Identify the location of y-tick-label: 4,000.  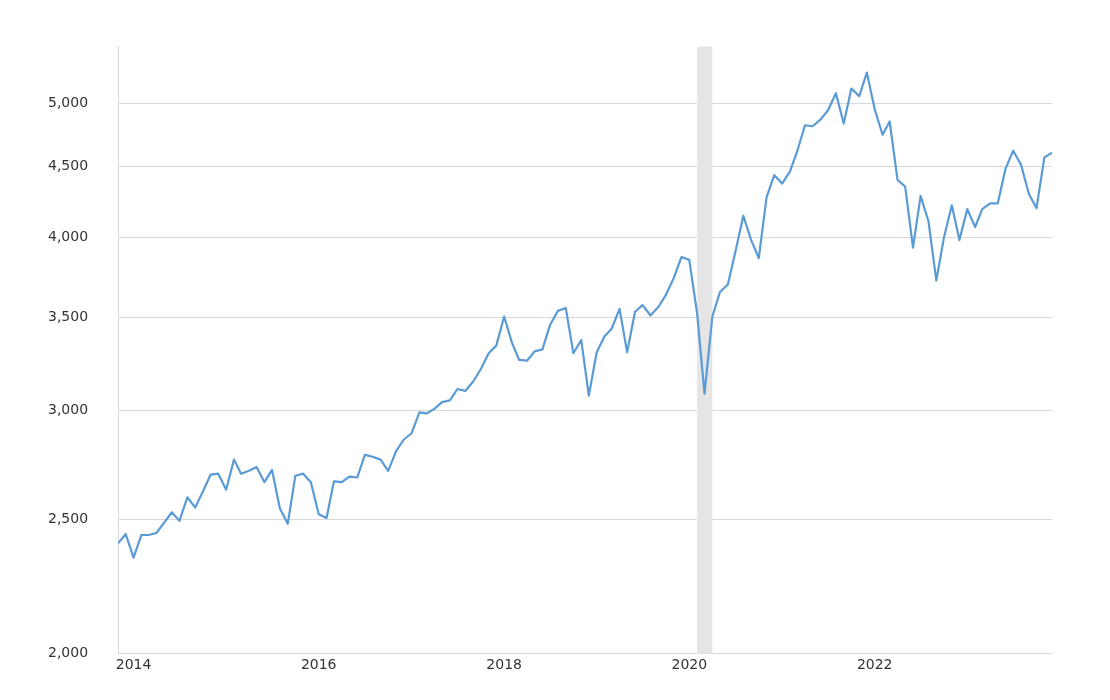
(68, 236).